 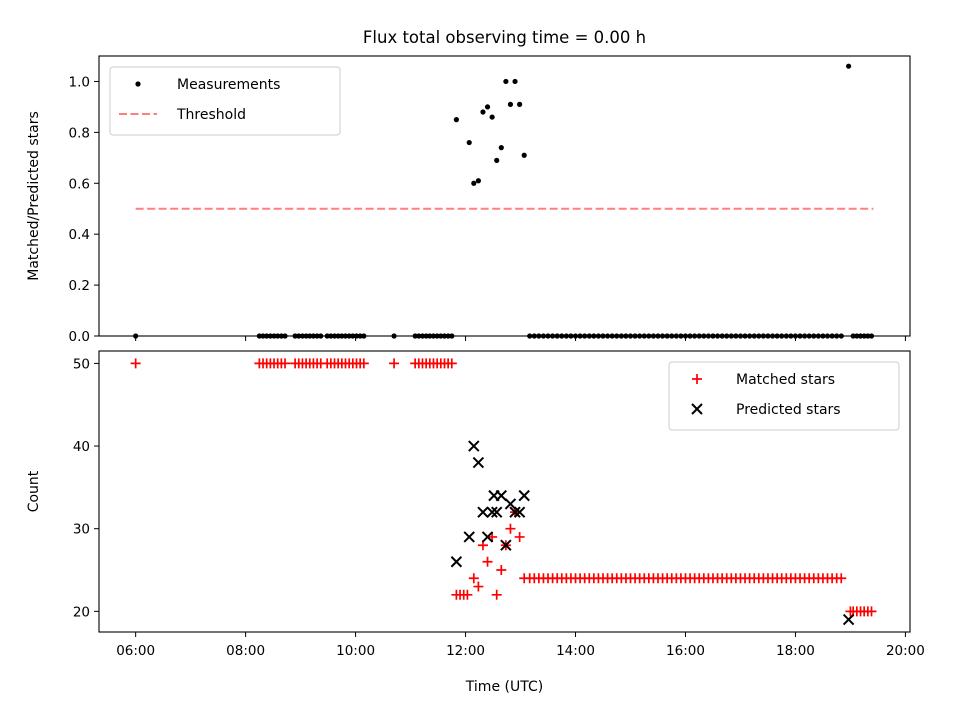 What do you see at coordinates (79, 235) in the screenshot?
I see `y-tick-label: 0.4` at bounding box center [79, 235].